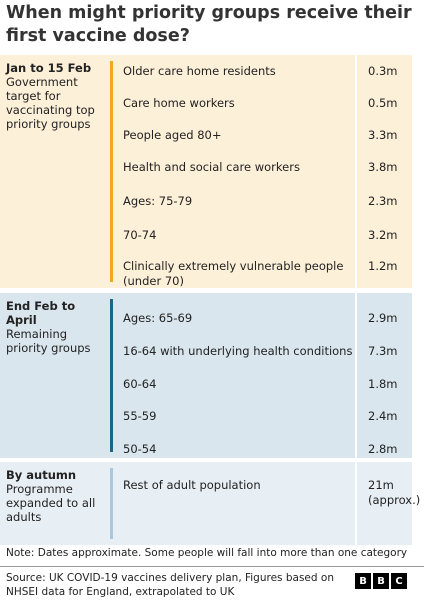 This screenshot has width=424, height=600. I want to click on row-label: Older care home residents, so click(199, 71).